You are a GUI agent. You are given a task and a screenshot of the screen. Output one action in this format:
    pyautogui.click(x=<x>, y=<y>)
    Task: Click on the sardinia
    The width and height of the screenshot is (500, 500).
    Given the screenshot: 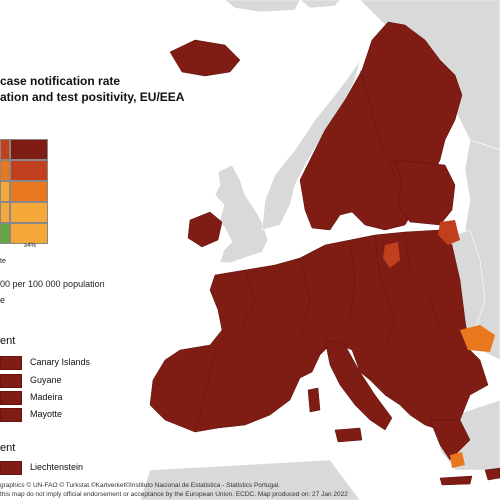 What is the action you would take?
    pyautogui.click(x=314, y=400)
    